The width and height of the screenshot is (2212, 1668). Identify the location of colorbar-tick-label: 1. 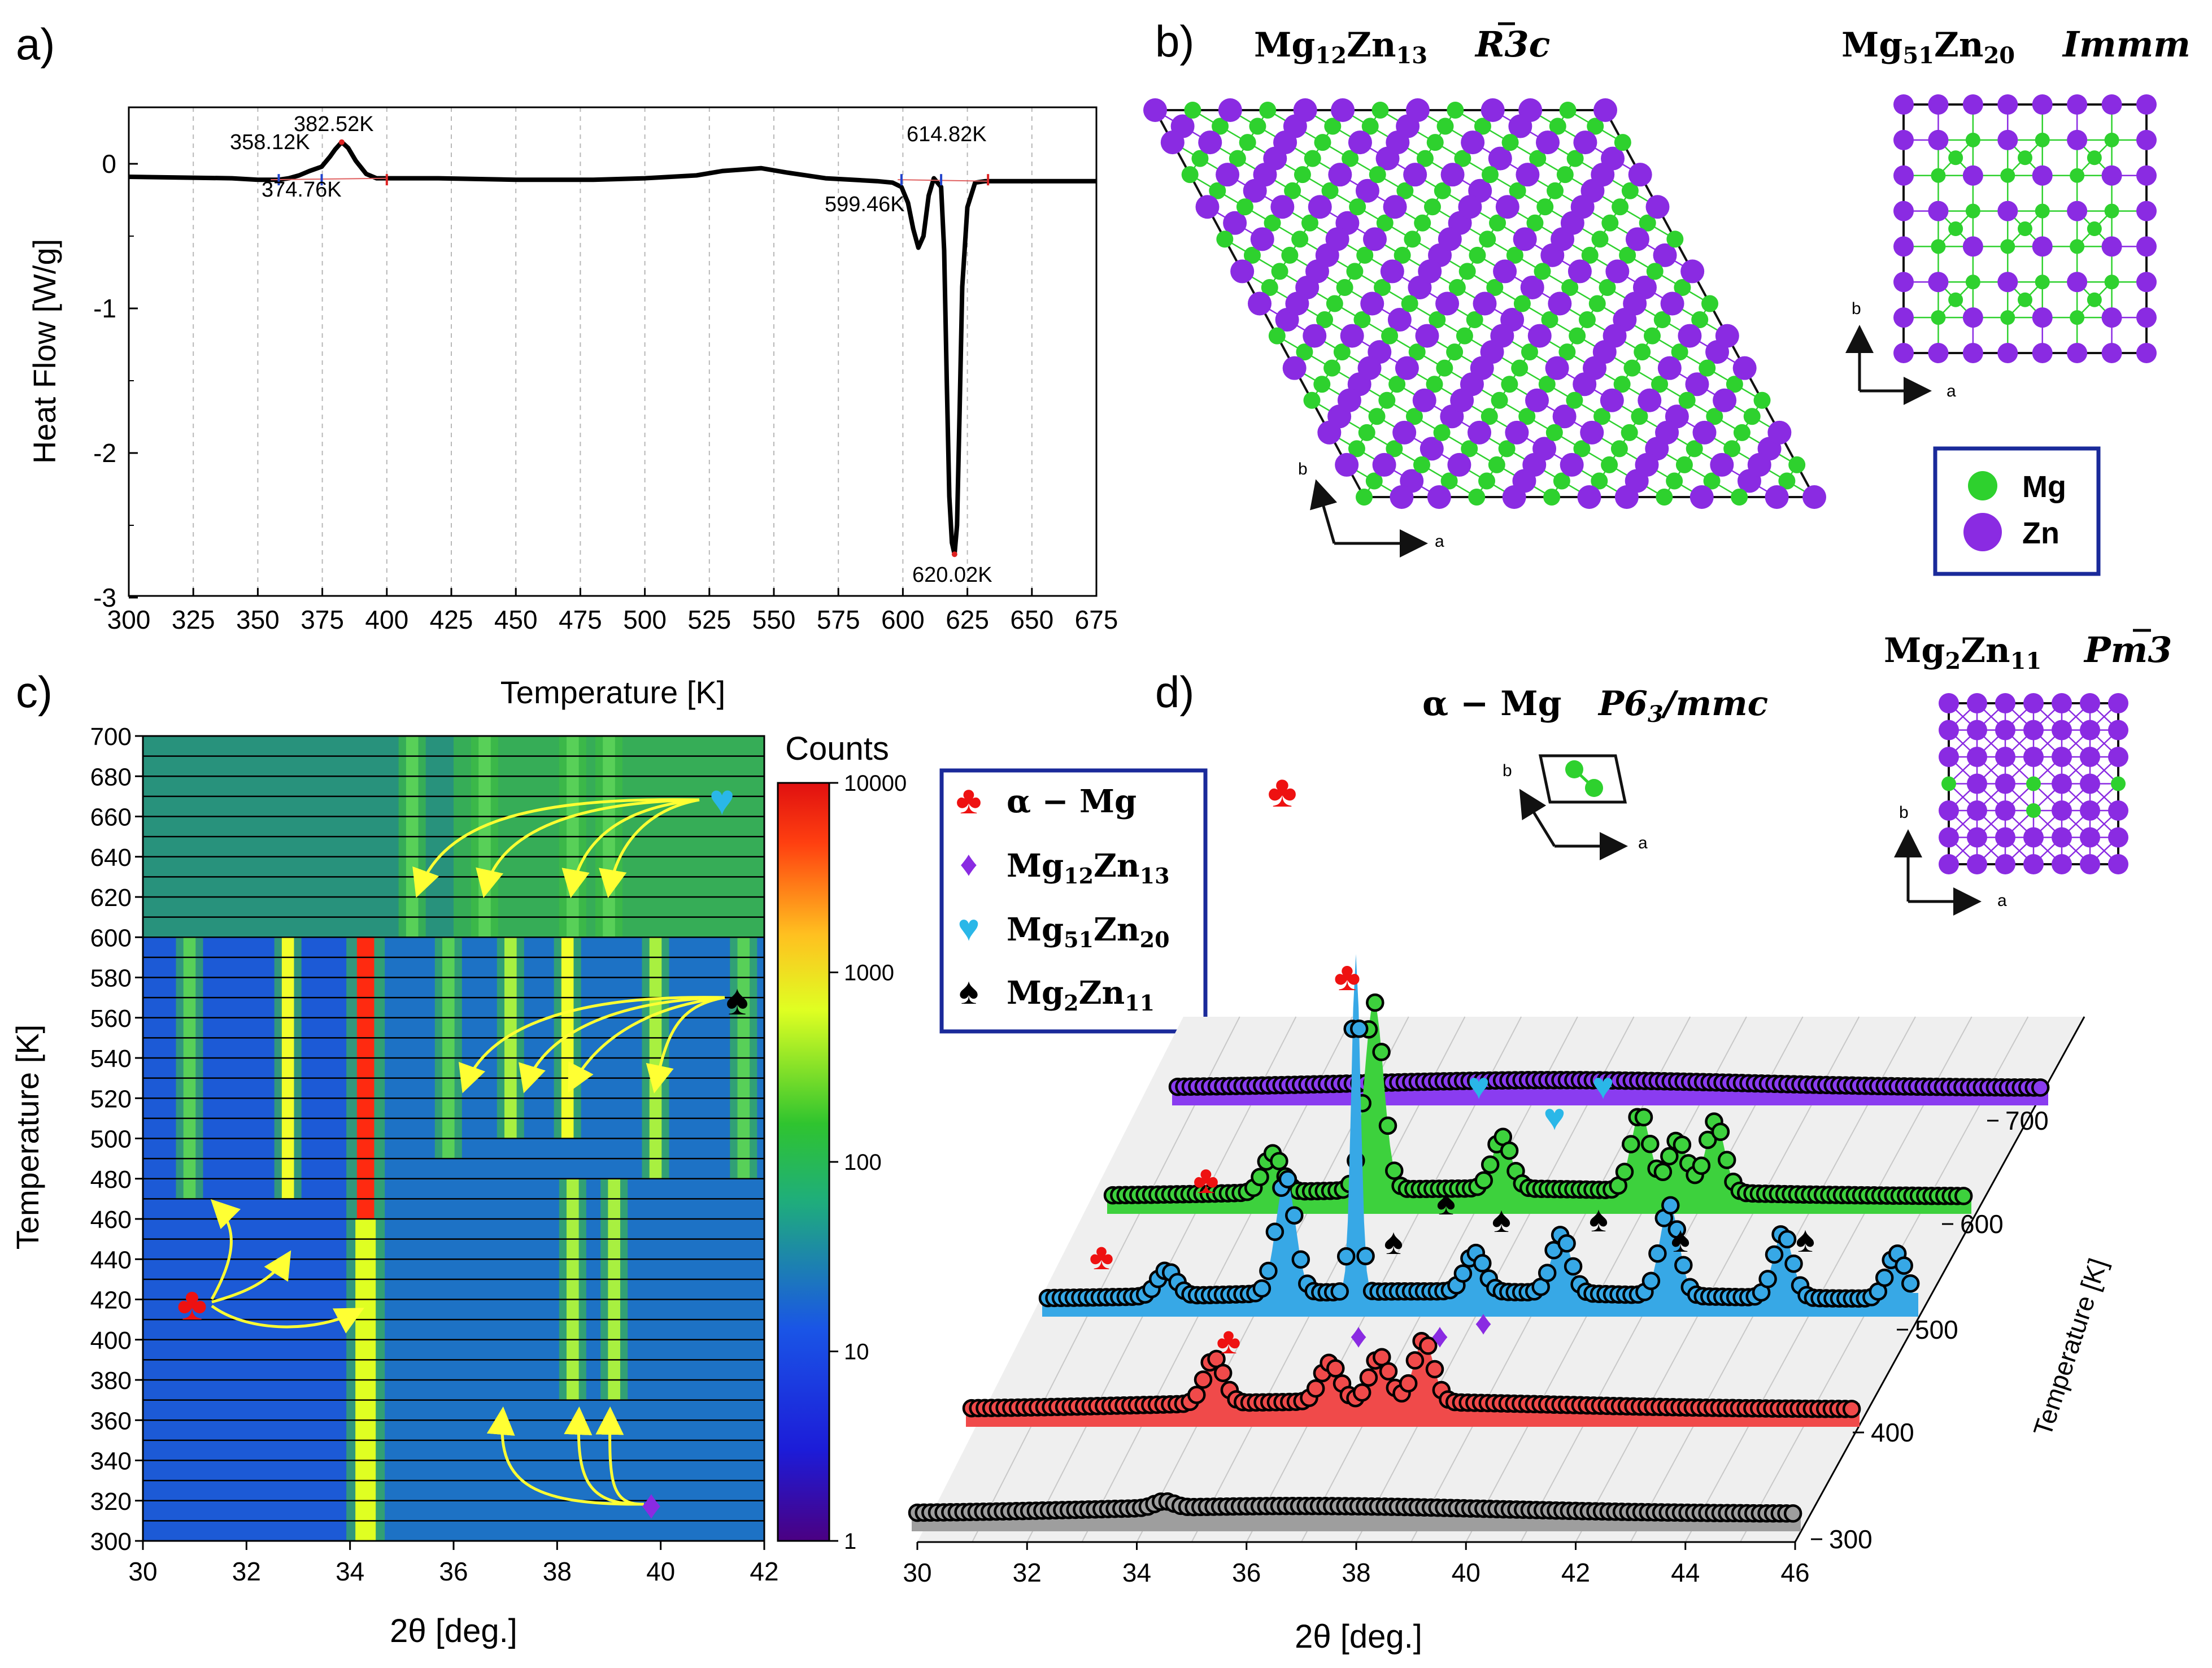
(850, 1542).